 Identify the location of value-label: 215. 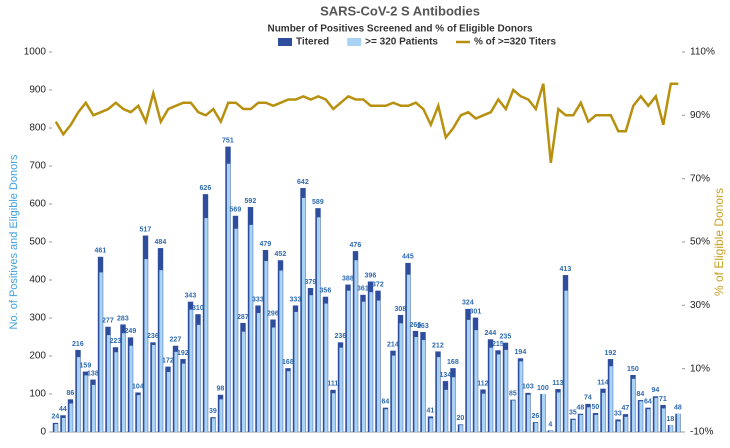
(498, 344).